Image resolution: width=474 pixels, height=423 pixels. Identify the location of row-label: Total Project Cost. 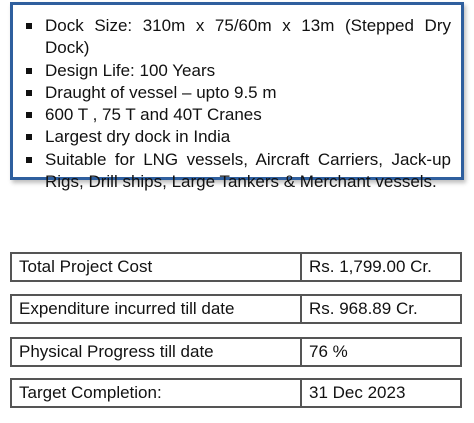
(157, 267).